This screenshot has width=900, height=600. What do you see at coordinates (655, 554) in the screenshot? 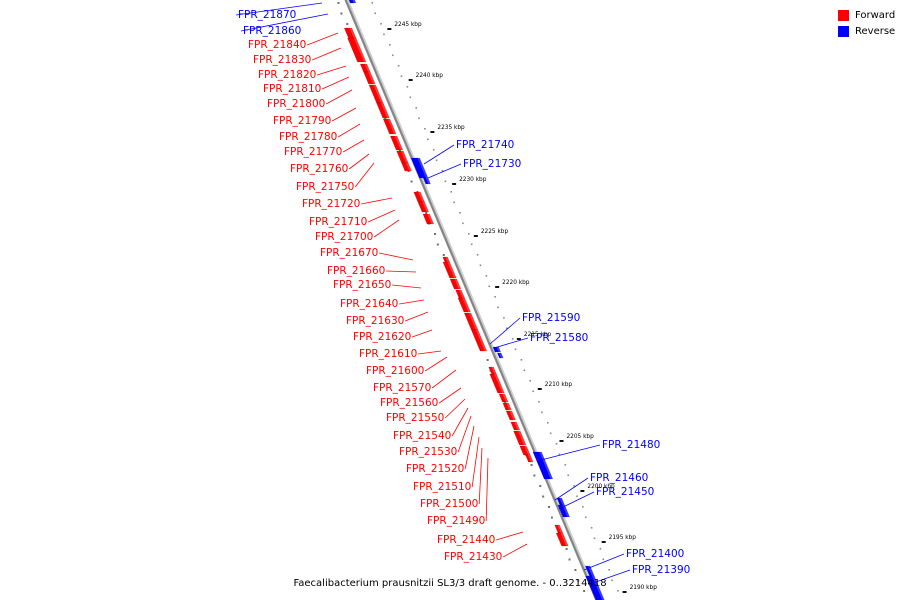
I see `gene-label: FPR_21400` at bounding box center [655, 554].